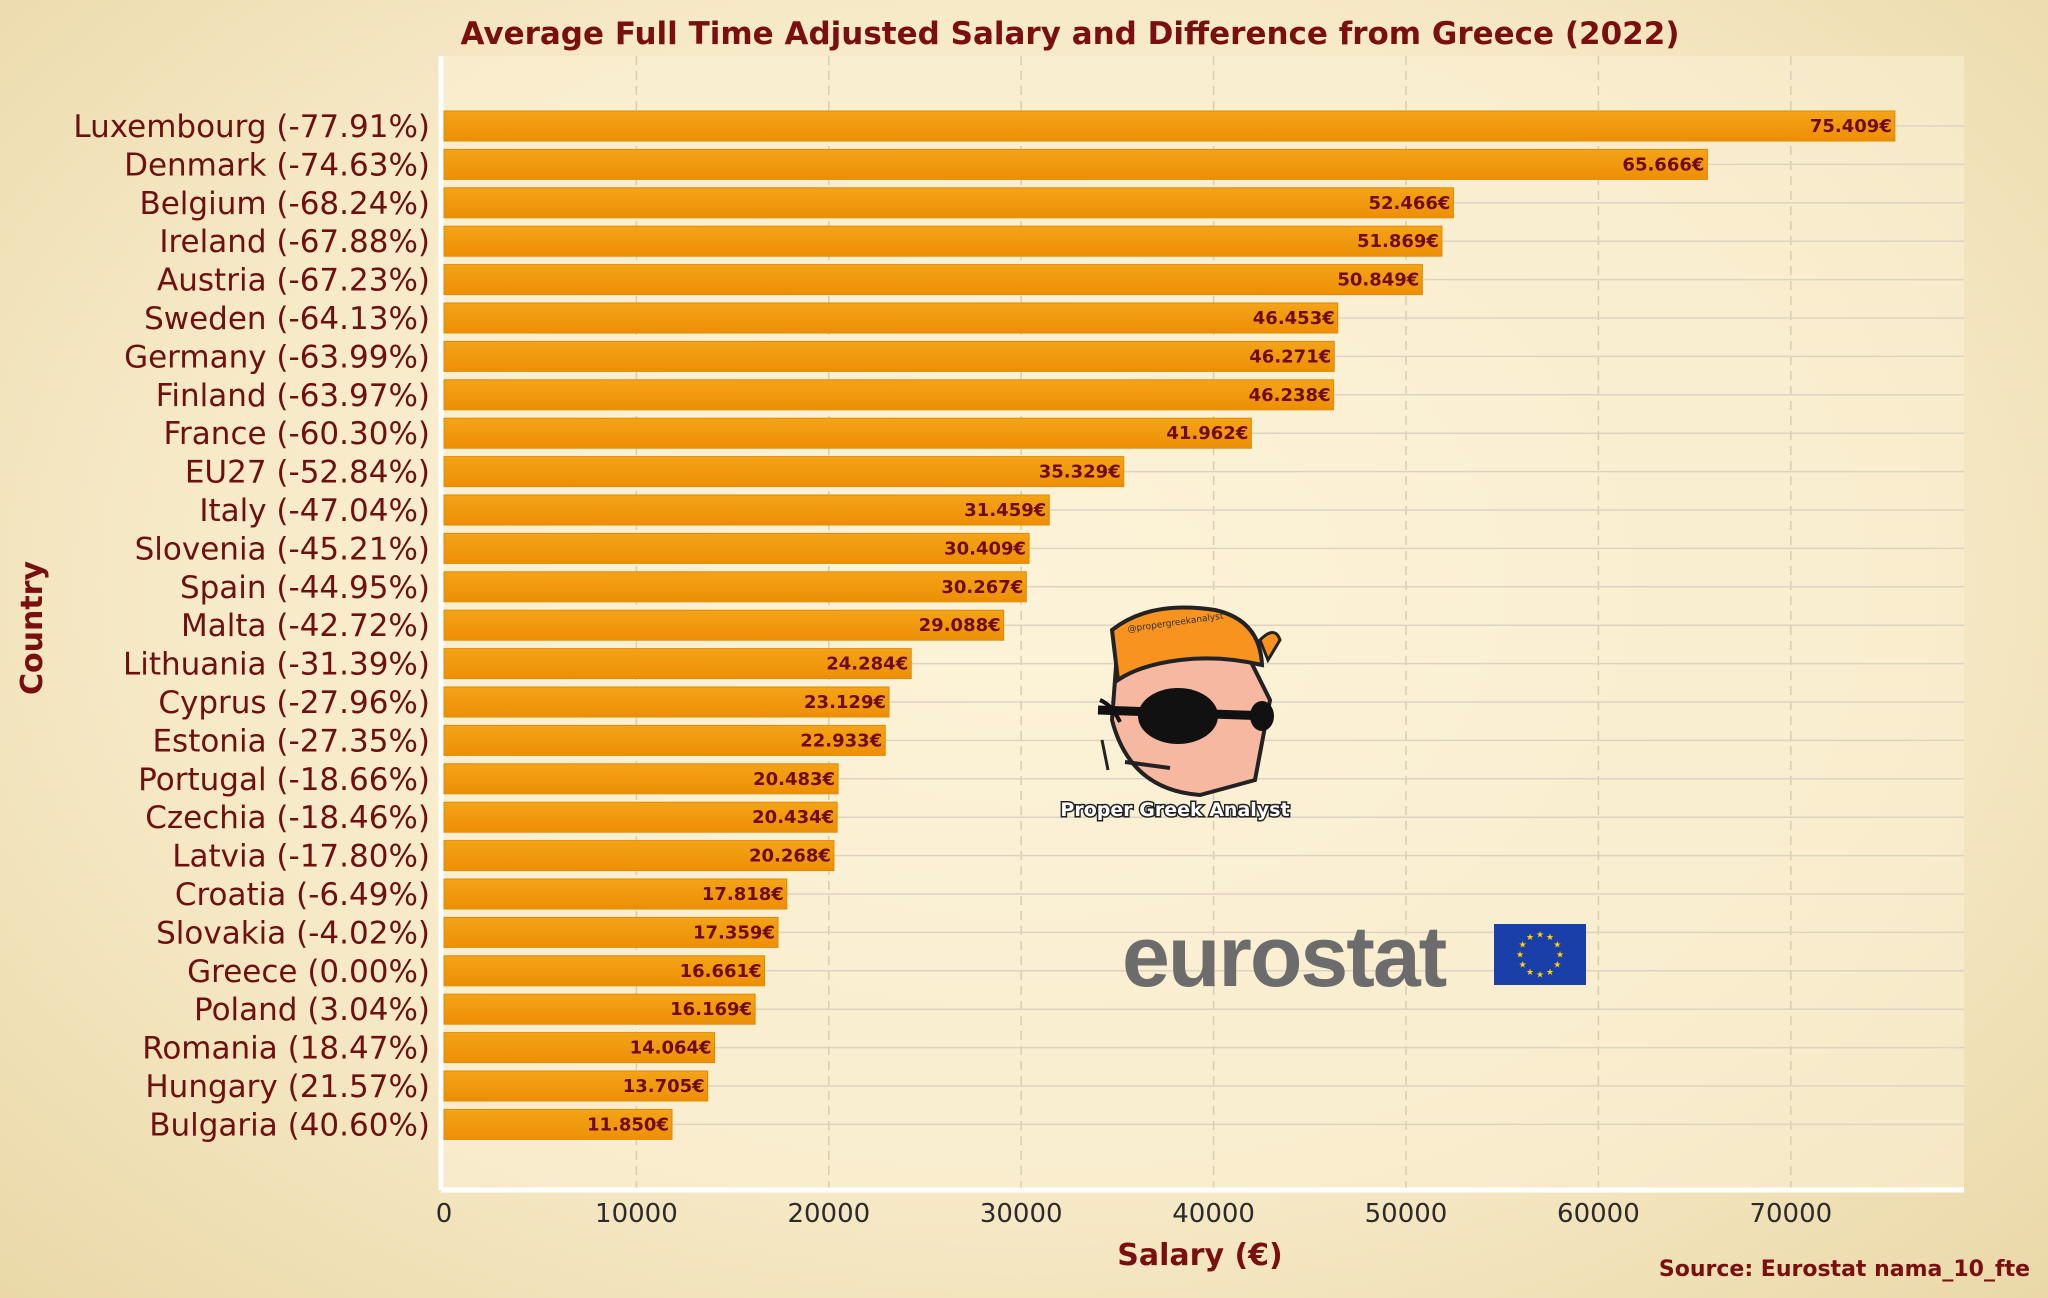 Image resolution: width=2048 pixels, height=1298 pixels. What do you see at coordinates (1540, 954) in the screenshot?
I see `eu-flag` at bounding box center [1540, 954].